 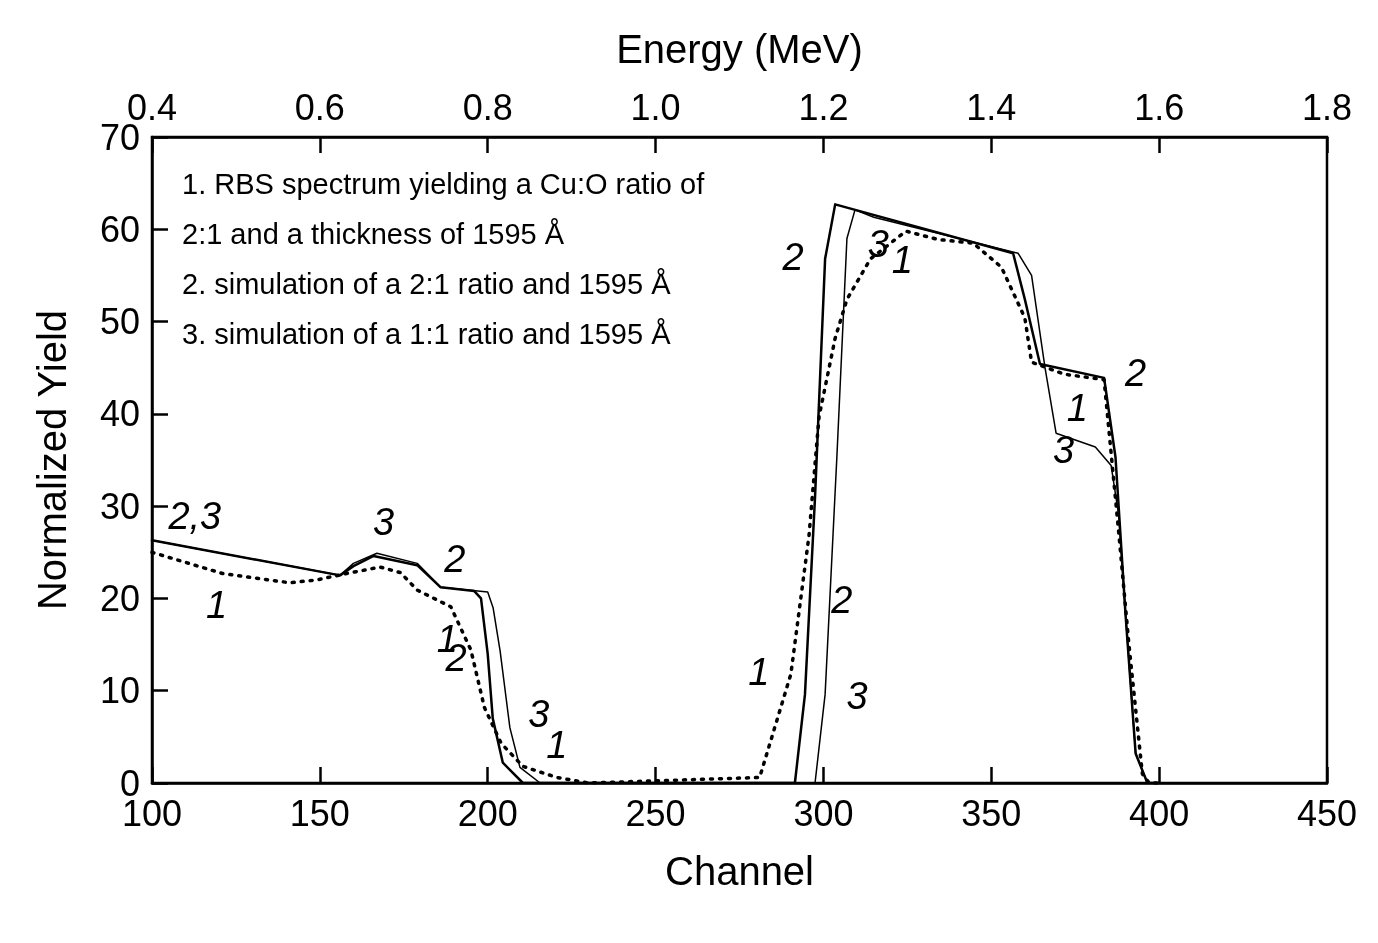 What do you see at coordinates (991, 107) in the screenshot?
I see `x2-tick-label: 1.4` at bounding box center [991, 107].